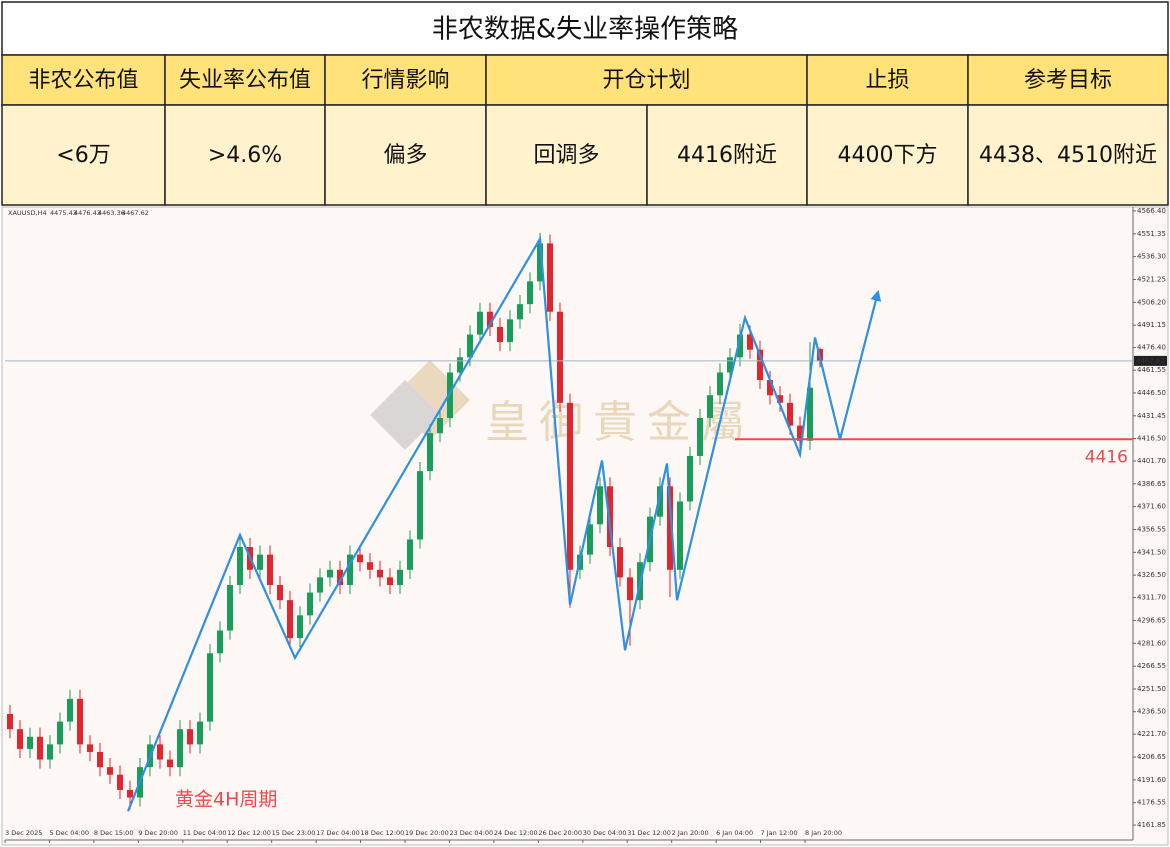 Image resolution: width=1170 pixels, height=847 pixels. Describe the element at coordinates (1151, 712) in the screenshot. I see `y-tick-label: 4236.50` at that location.